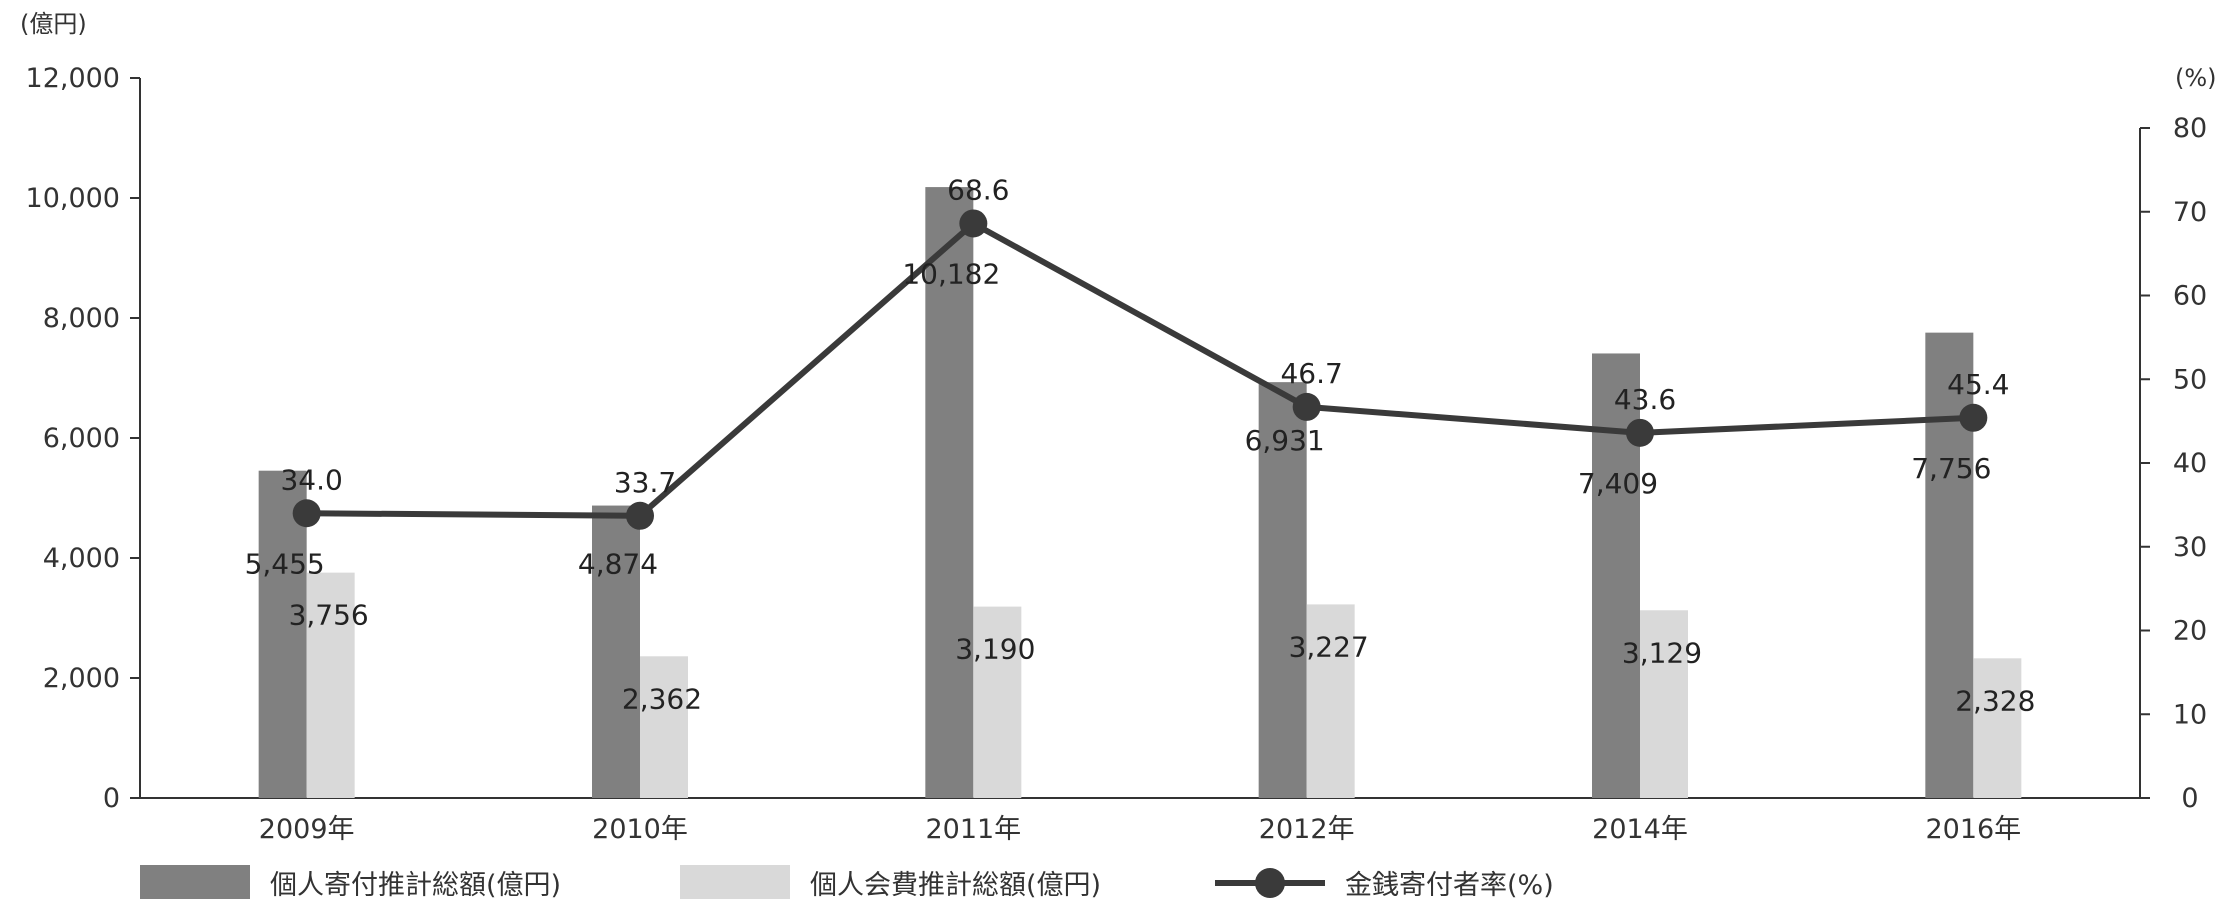 The width and height of the screenshot is (2229, 902). Describe the element at coordinates (2190, 128) in the screenshot. I see `right-tick-label: 80` at that location.